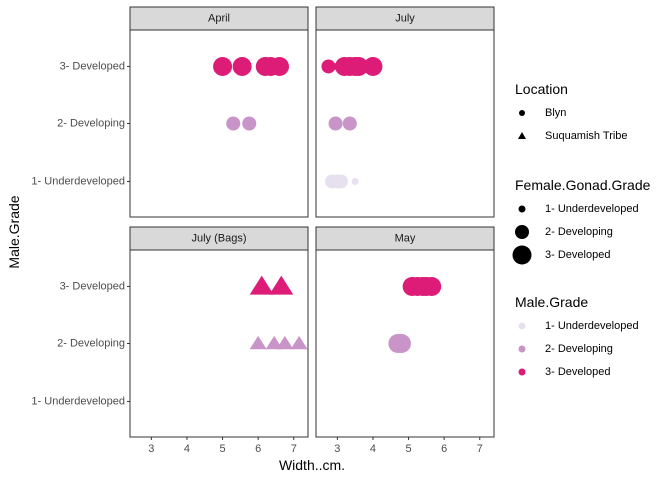 The image size is (672, 480). I want to click on facet-strip-label: July, so click(405, 19).